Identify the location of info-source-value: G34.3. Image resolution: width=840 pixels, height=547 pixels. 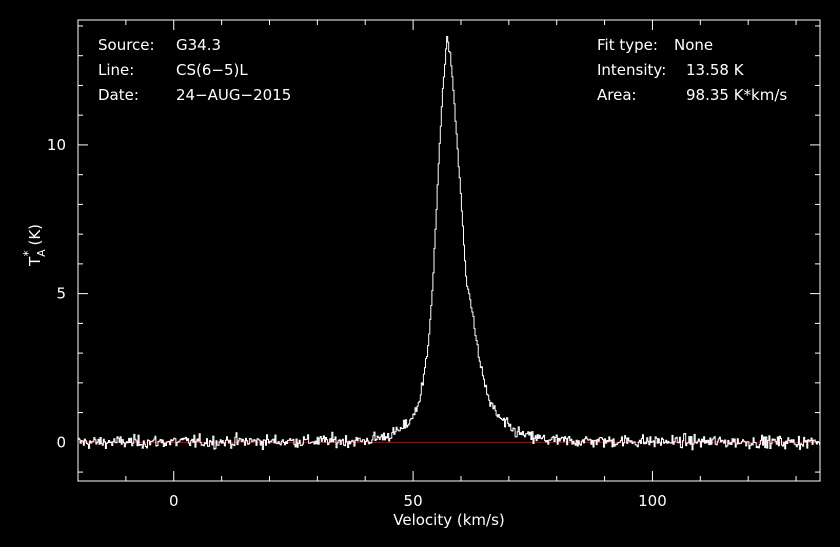
(198, 45).